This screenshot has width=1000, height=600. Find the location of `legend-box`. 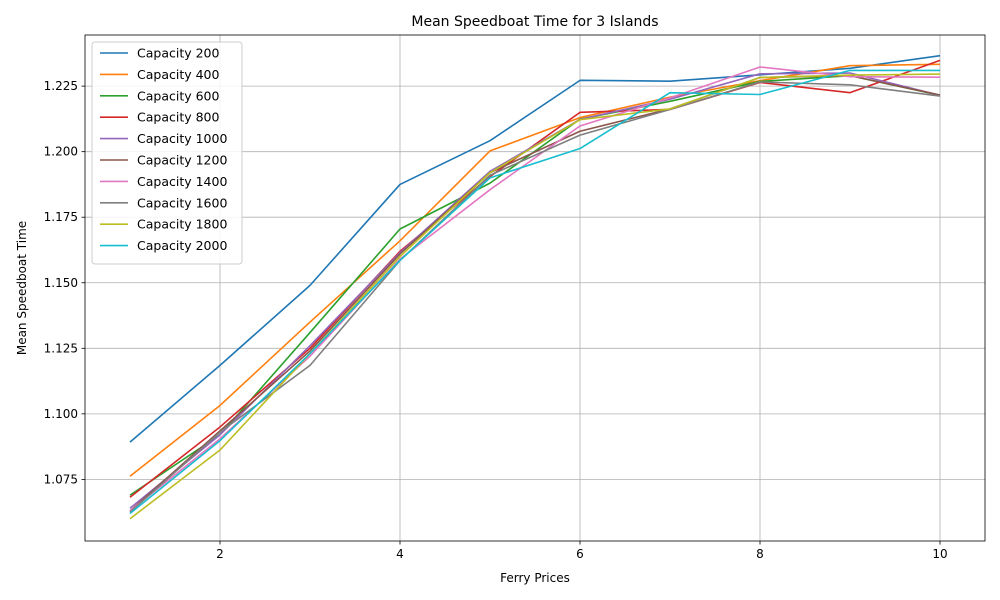

legend-box is located at coordinates (167, 153).